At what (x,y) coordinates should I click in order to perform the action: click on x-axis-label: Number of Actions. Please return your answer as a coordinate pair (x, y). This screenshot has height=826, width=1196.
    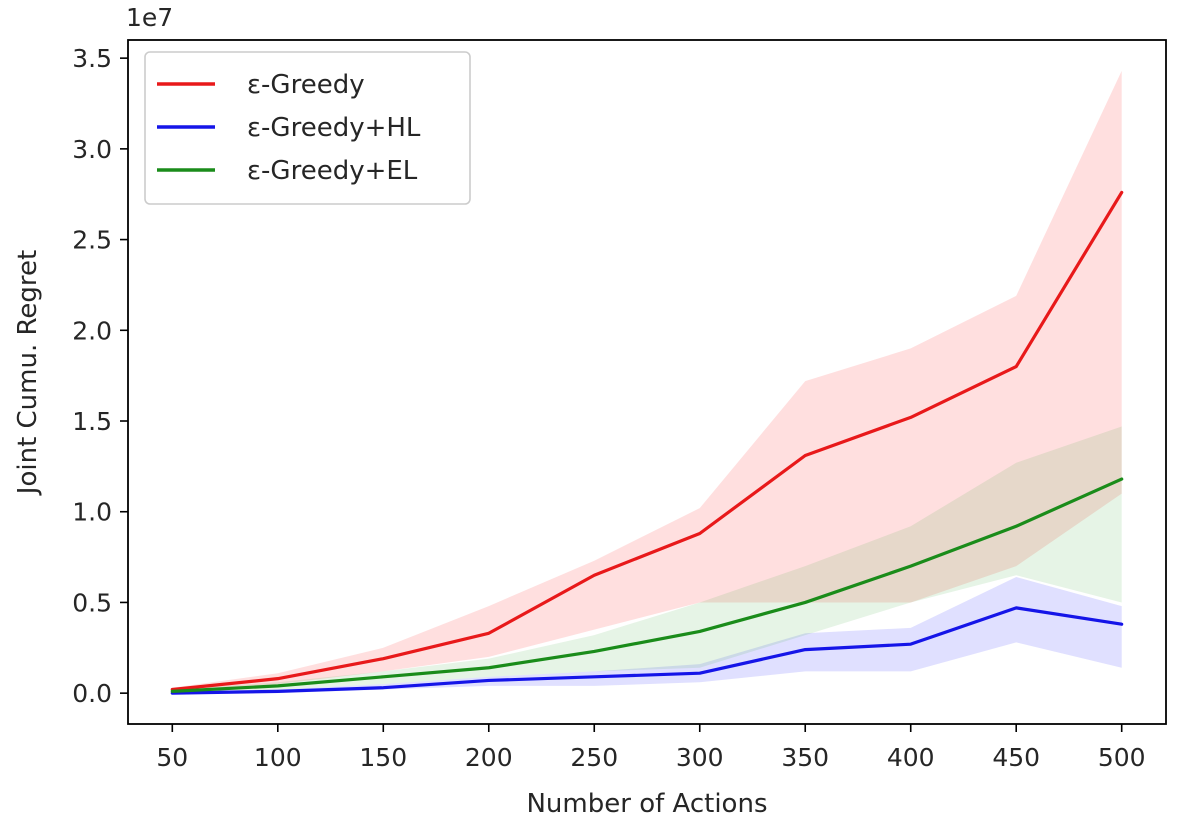
    Looking at the image, I should click on (646, 804).